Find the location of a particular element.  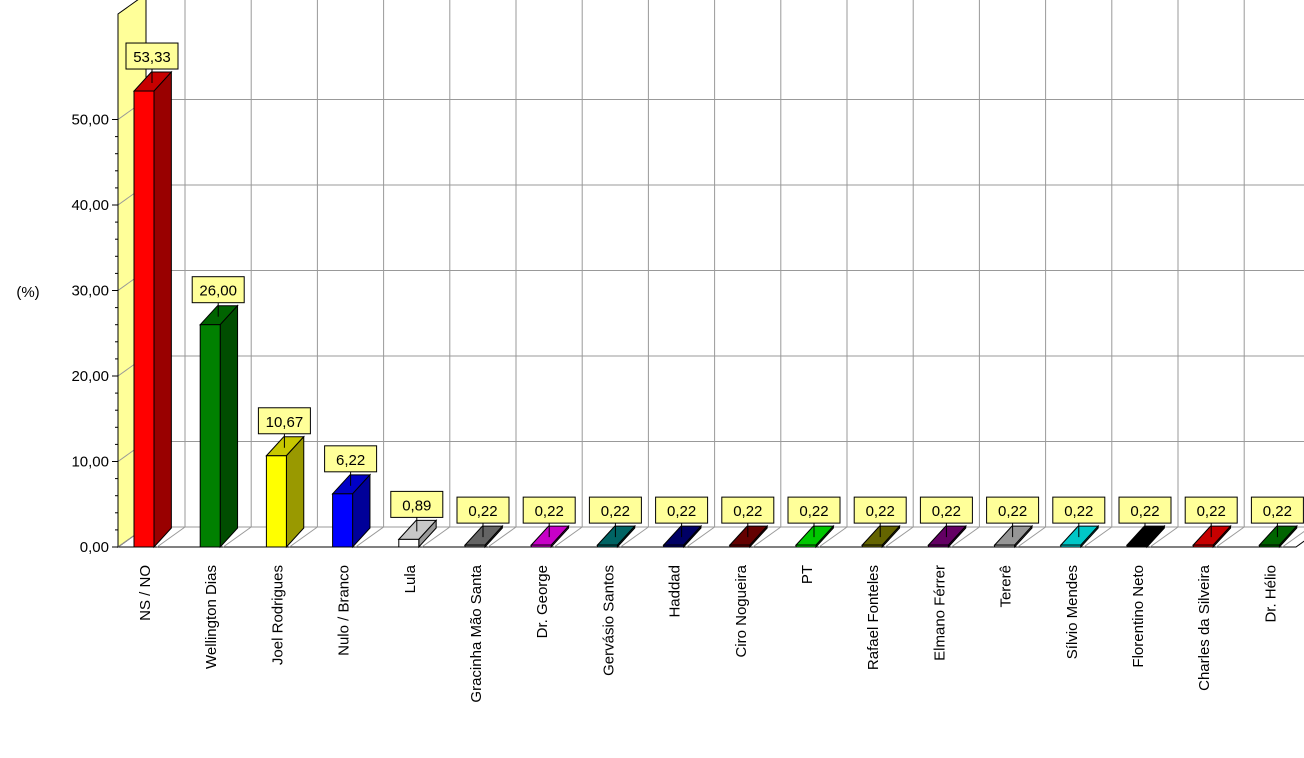

category-label: NS / NO is located at coordinates (145, 593).